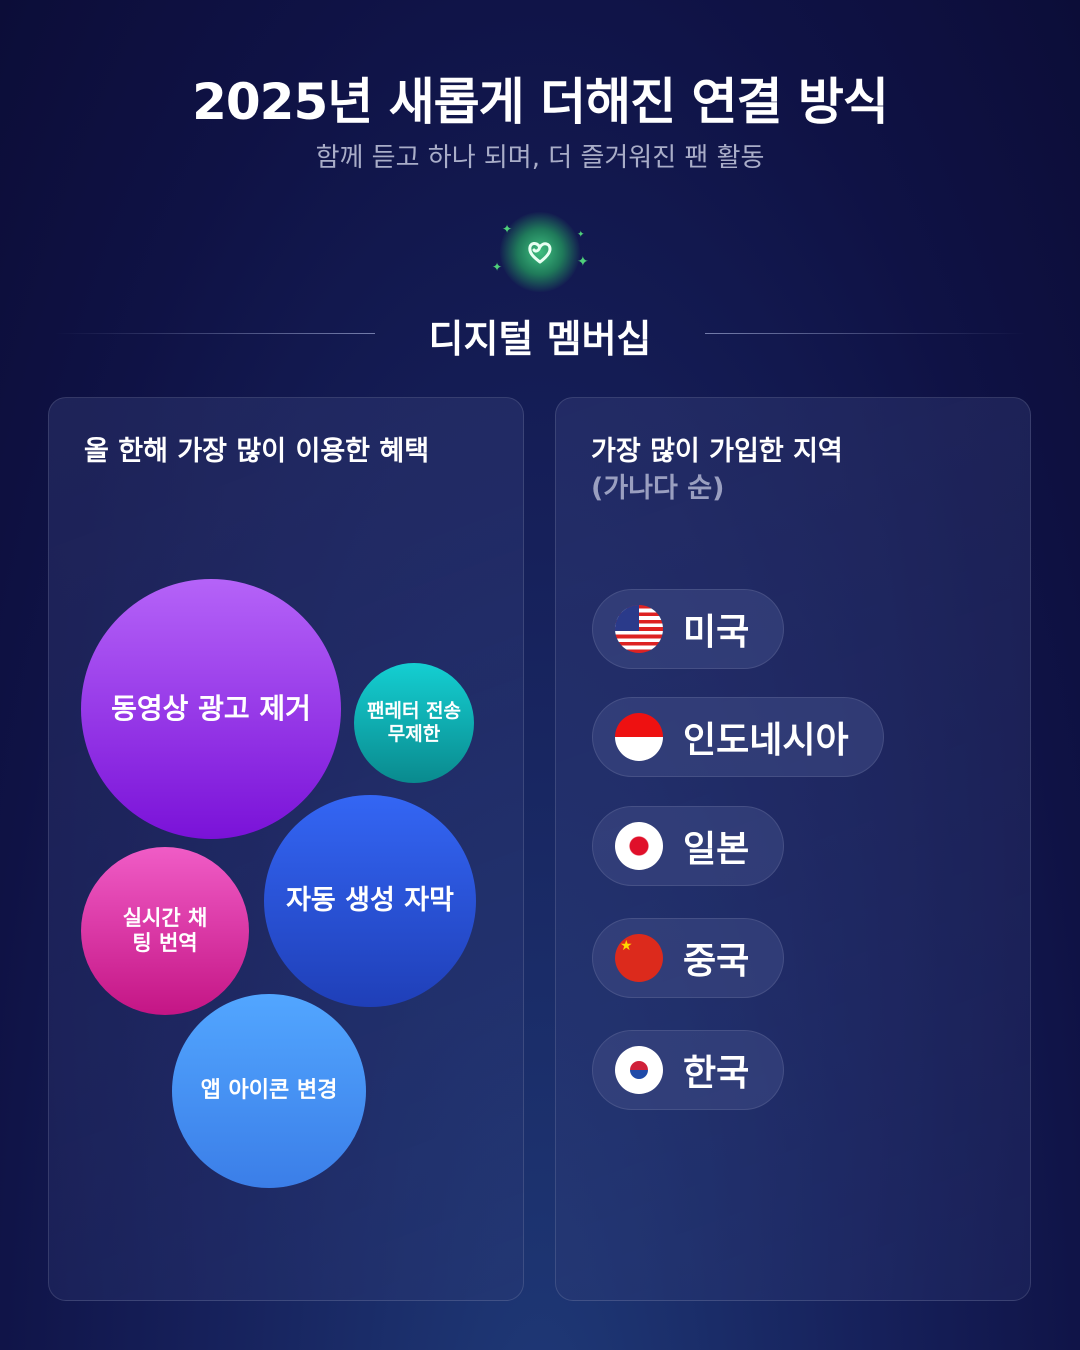  I want to click on region-china: ★ 중국, so click(688, 958).